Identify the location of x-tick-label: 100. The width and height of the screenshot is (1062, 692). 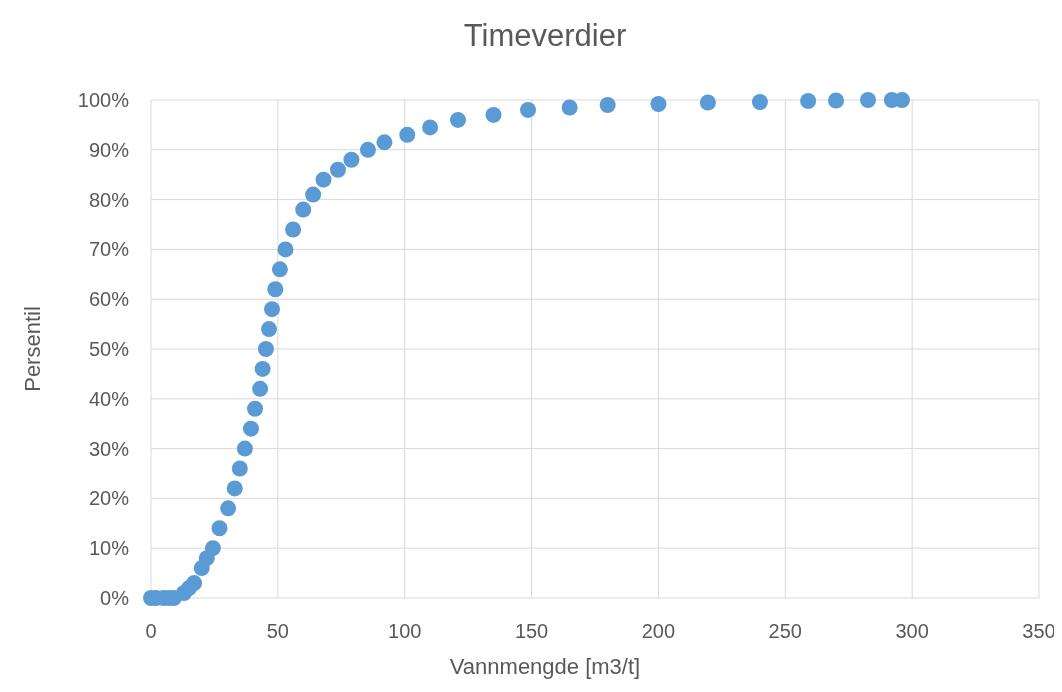
(405, 631).